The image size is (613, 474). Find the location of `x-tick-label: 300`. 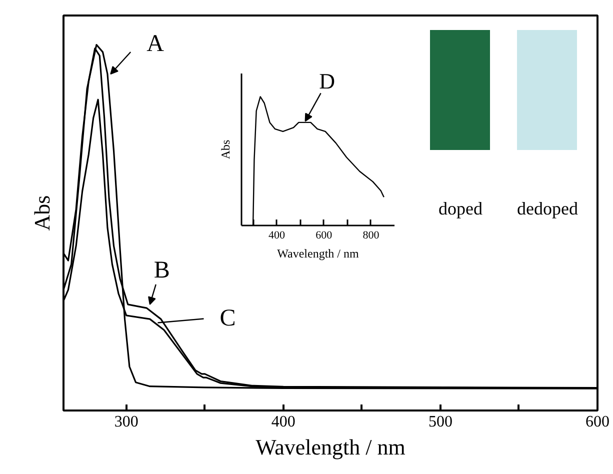

x-tick-label: 300 is located at coordinates (126, 422).